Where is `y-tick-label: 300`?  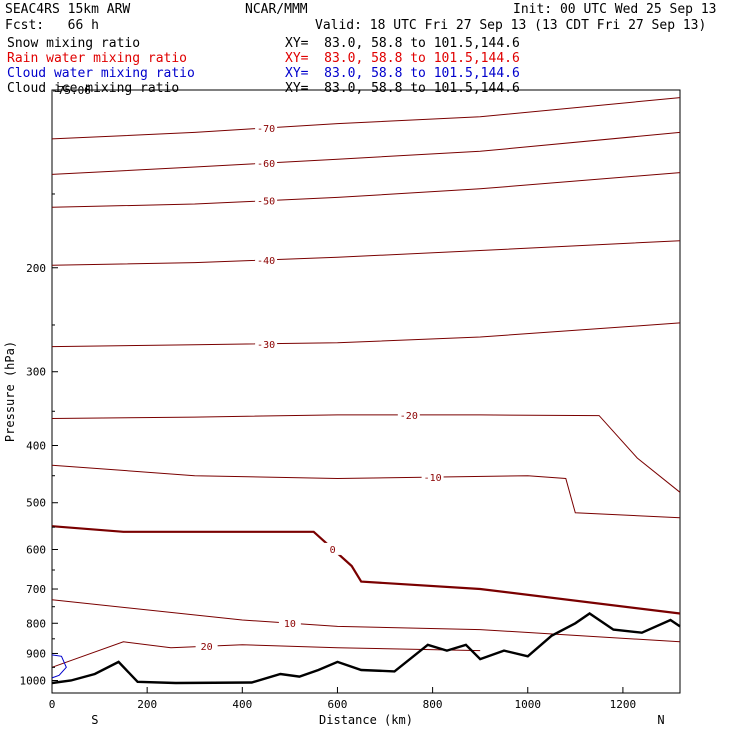 y-tick-label: 300 is located at coordinates (36, 372).